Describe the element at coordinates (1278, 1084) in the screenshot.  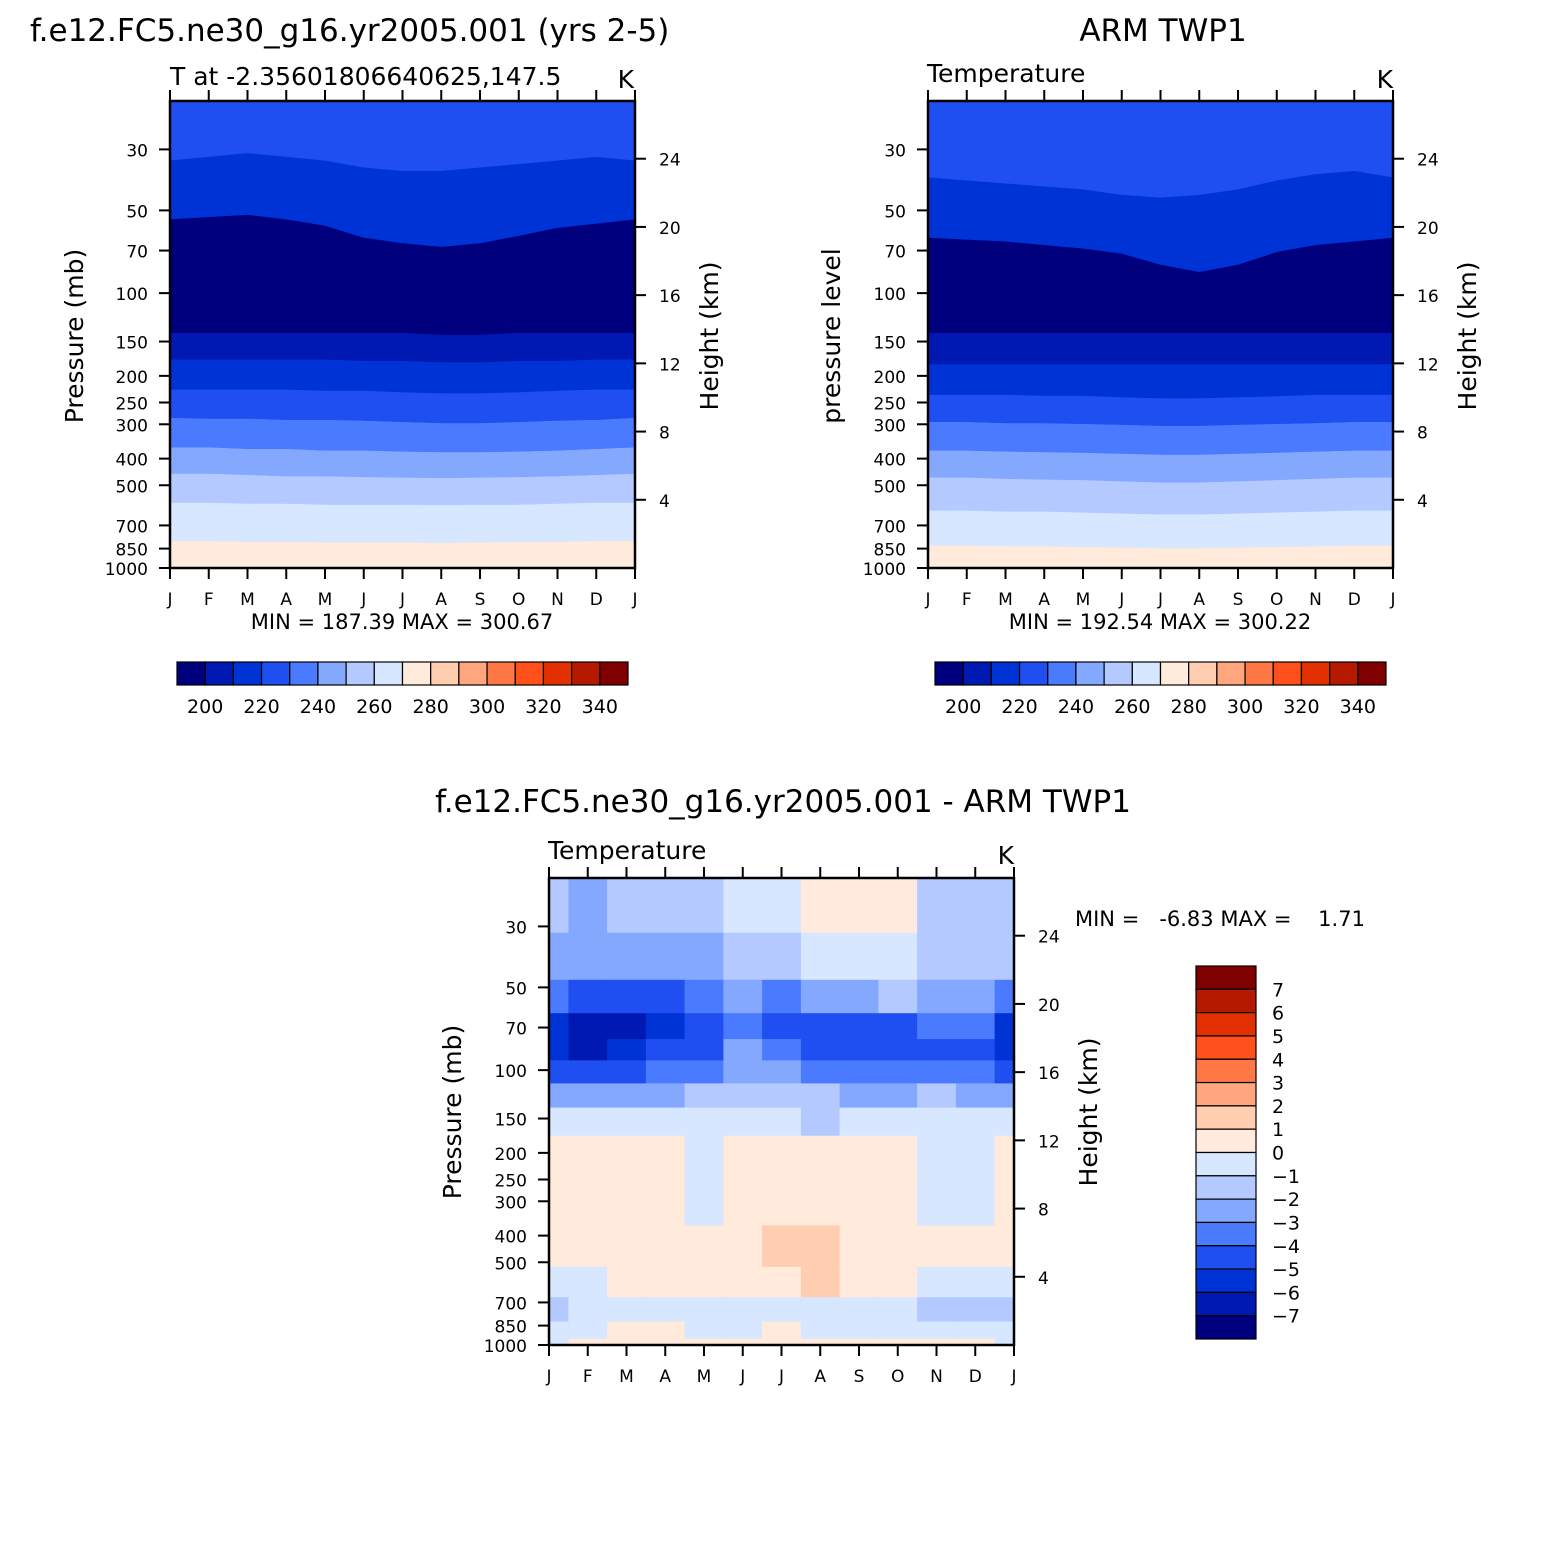
I see `colorbar-label: 3` at that location.